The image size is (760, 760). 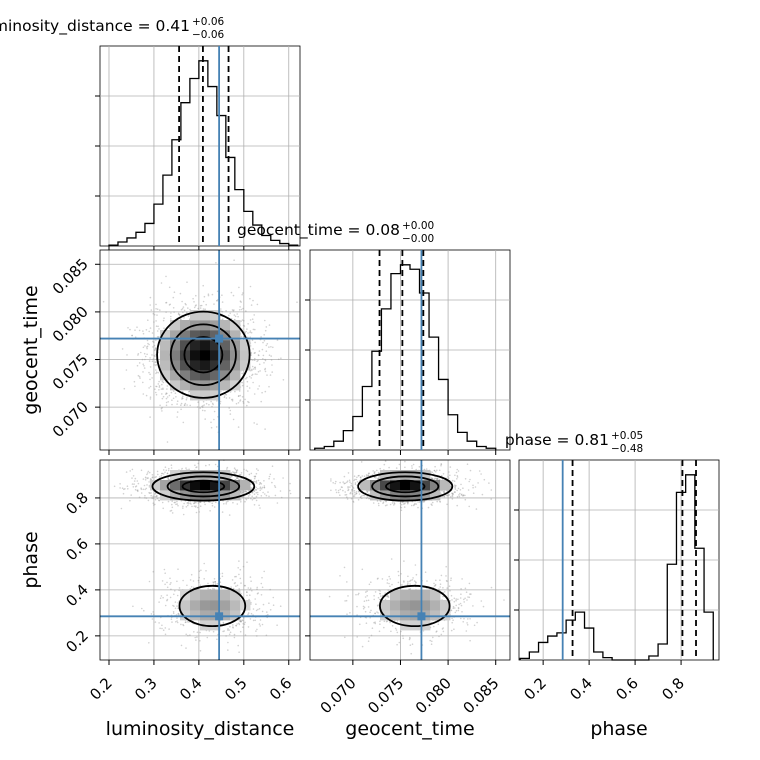 I want to click on title-text: luminosity_distance = 0.41, so click(x=95, y=26).